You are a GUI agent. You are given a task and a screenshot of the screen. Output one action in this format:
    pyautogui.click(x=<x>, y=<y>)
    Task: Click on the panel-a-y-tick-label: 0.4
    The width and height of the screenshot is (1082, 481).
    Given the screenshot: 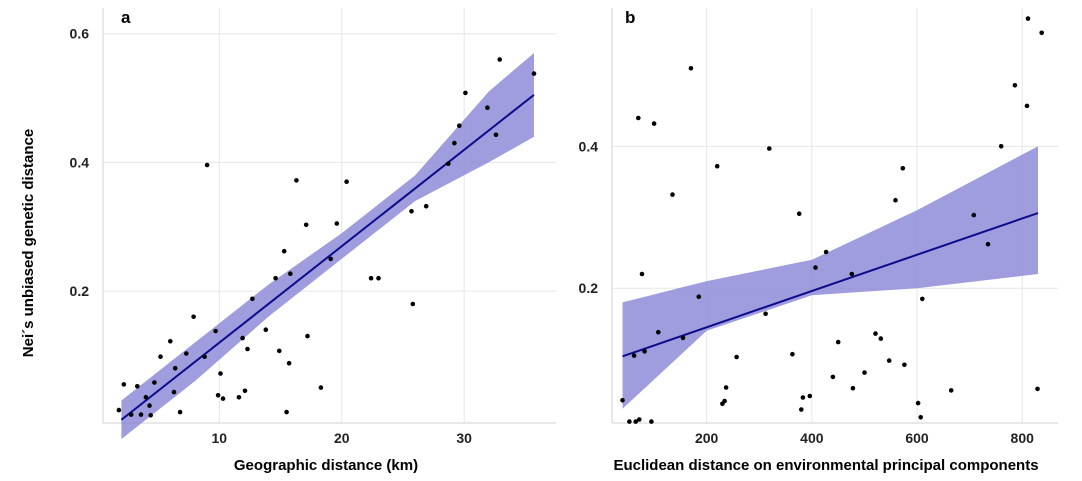 What is the action you would take?
    pyautogui.click(x=80, y=162)
    